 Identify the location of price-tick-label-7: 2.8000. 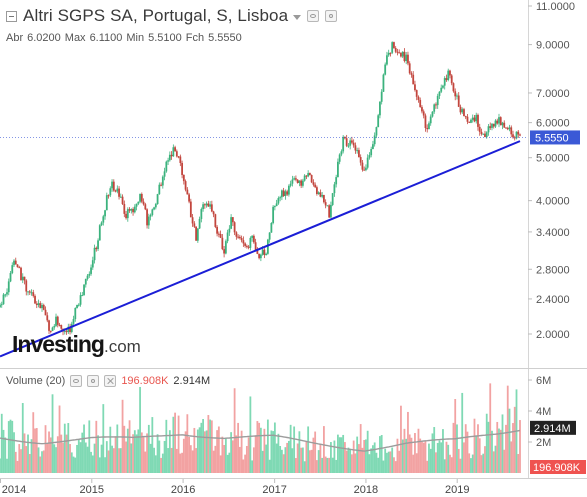
(553, 270).